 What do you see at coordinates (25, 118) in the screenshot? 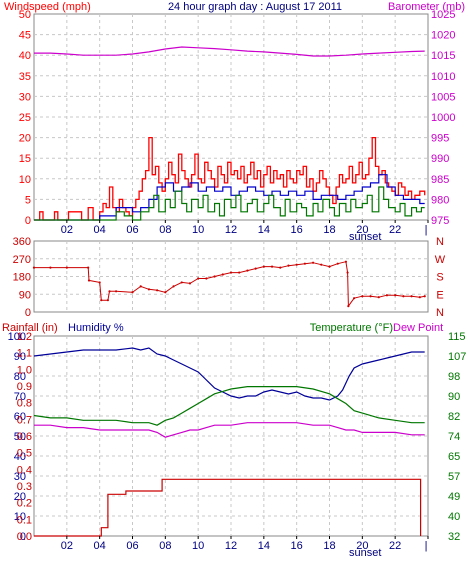
I see `wind-y-tick-label: 25` at bounding box center [25, 118].